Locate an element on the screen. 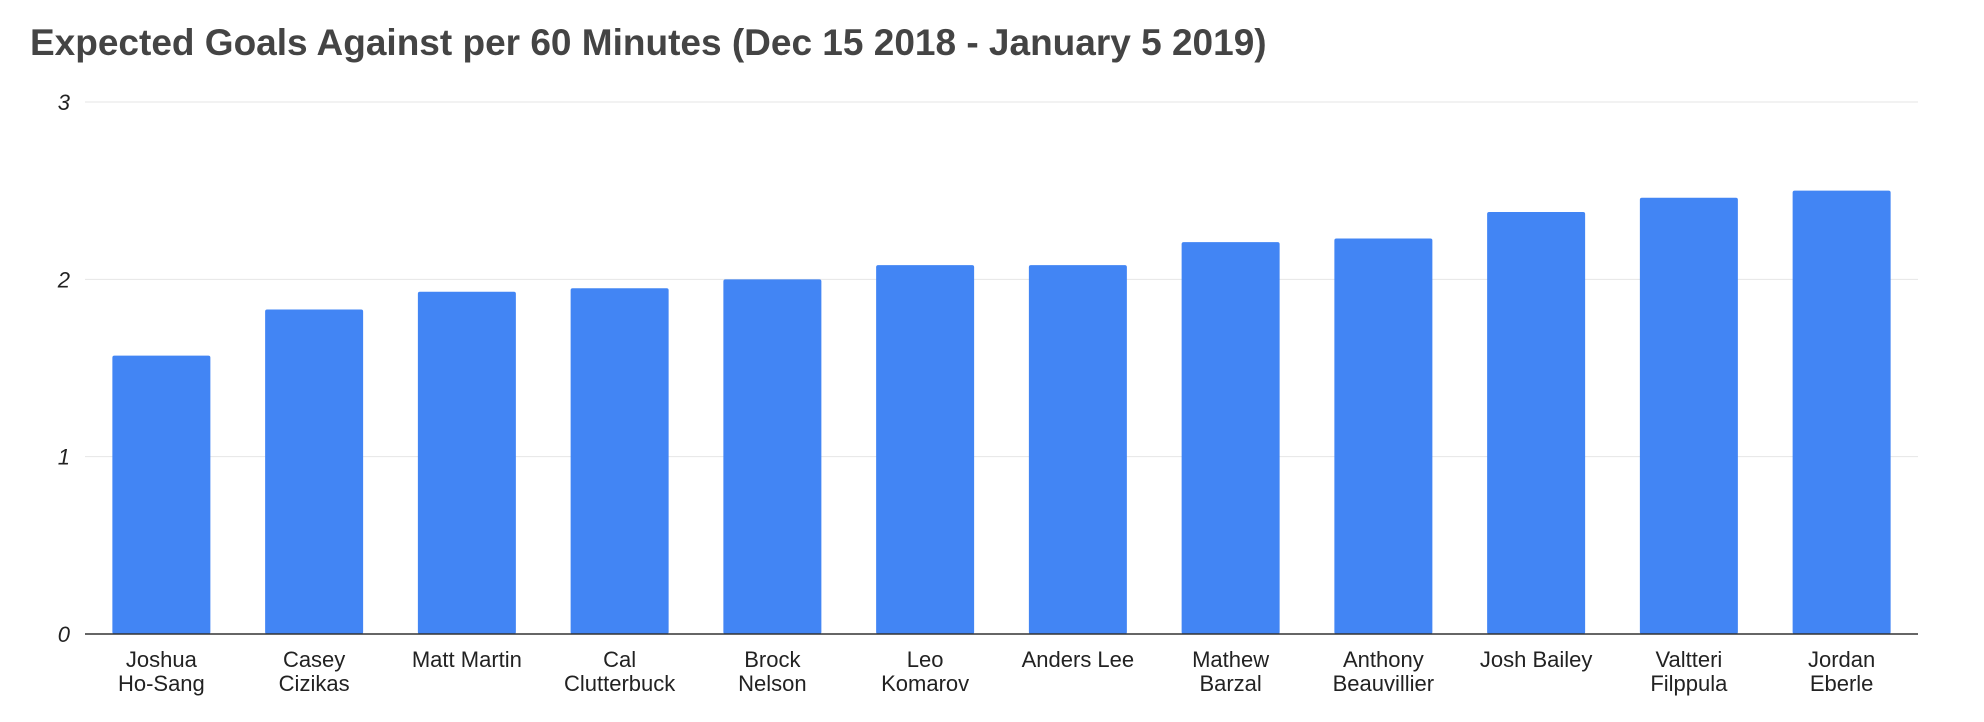  y-tick-label: 3 is located at coordinates (64, 102).